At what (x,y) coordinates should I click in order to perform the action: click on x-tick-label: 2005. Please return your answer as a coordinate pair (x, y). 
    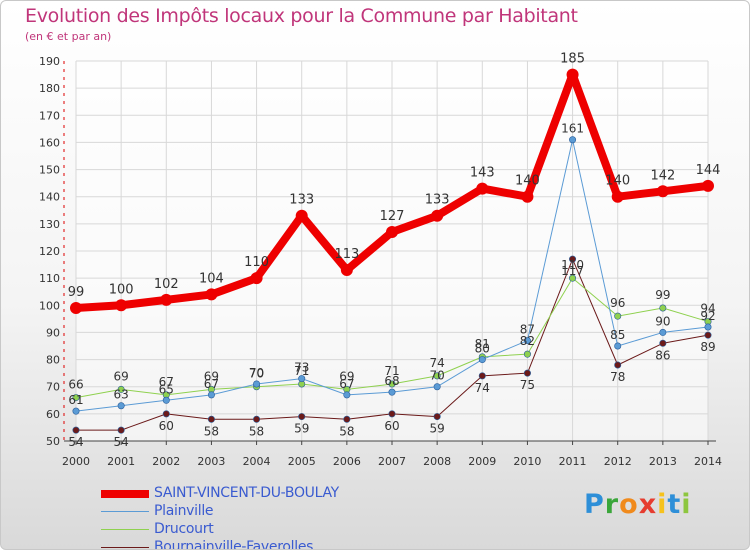
    Looking at the image, I should click on (302, 461).